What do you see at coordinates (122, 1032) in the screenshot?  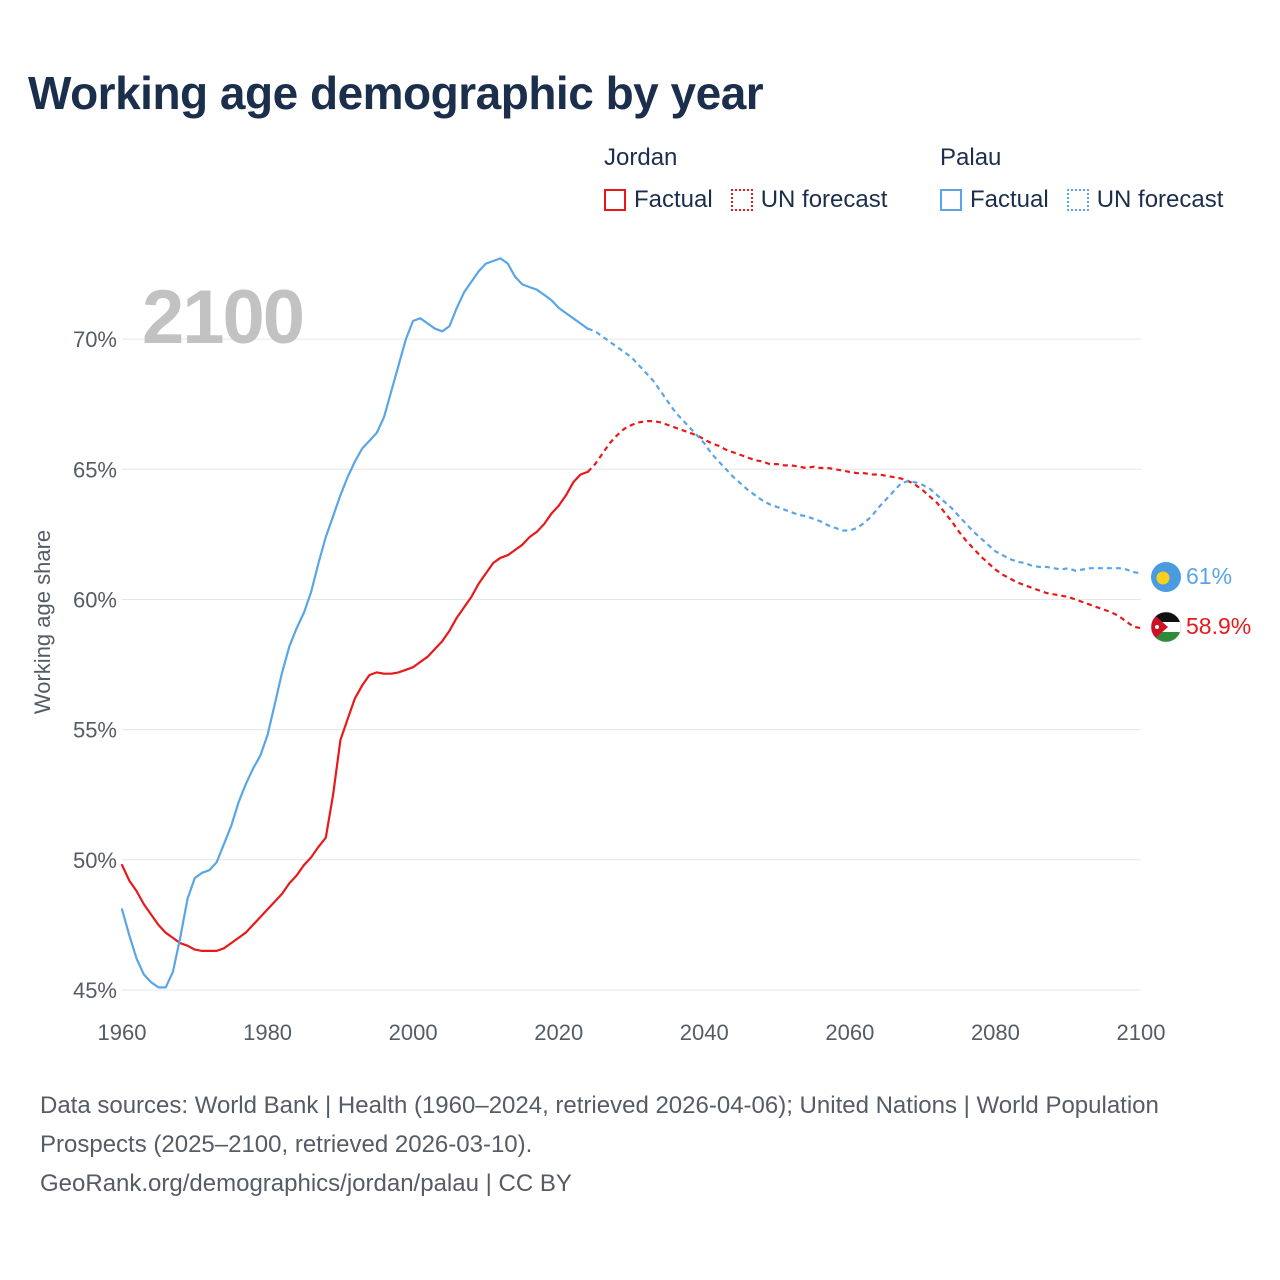 I see `x-tick-label: 1960` at bounding box center [122, 1032].